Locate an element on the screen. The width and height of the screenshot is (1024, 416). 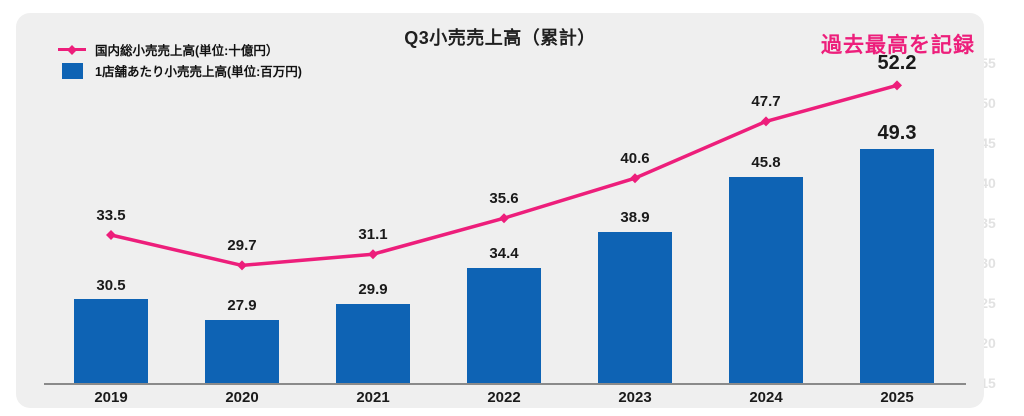
line-marker-2021 is located at coordinates (373, 254).